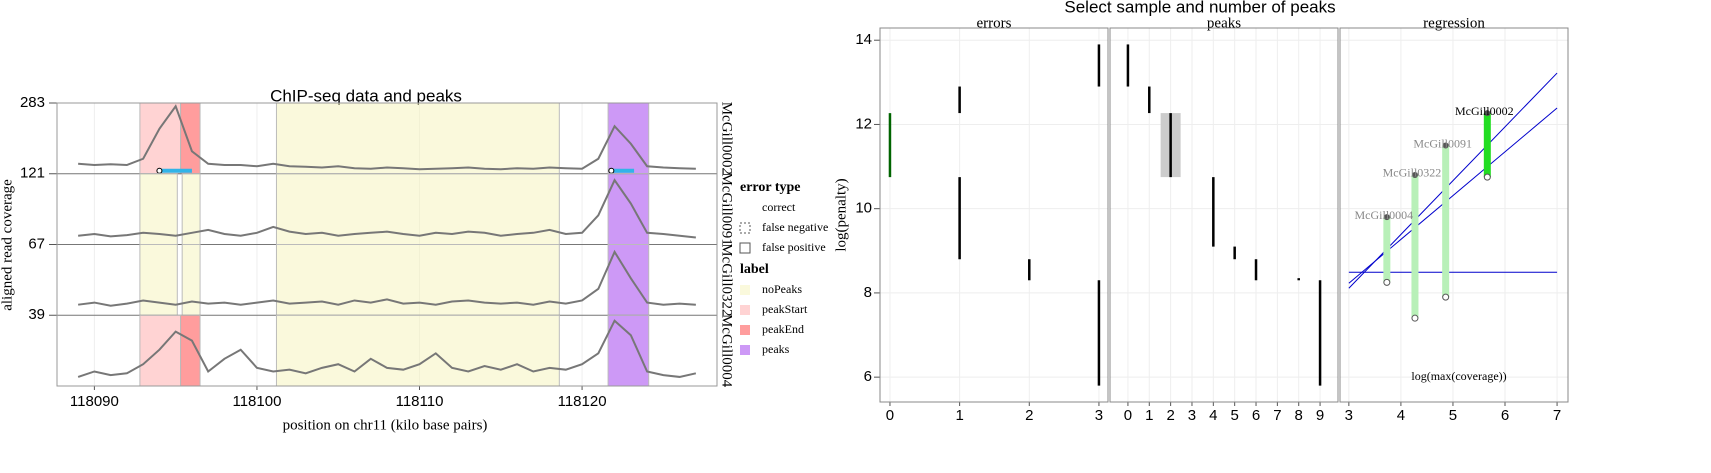  What do you see at coordinates (1454, 23) in the screenshot?
I see `strip-label: regression` at bounding box center [1454, 23].